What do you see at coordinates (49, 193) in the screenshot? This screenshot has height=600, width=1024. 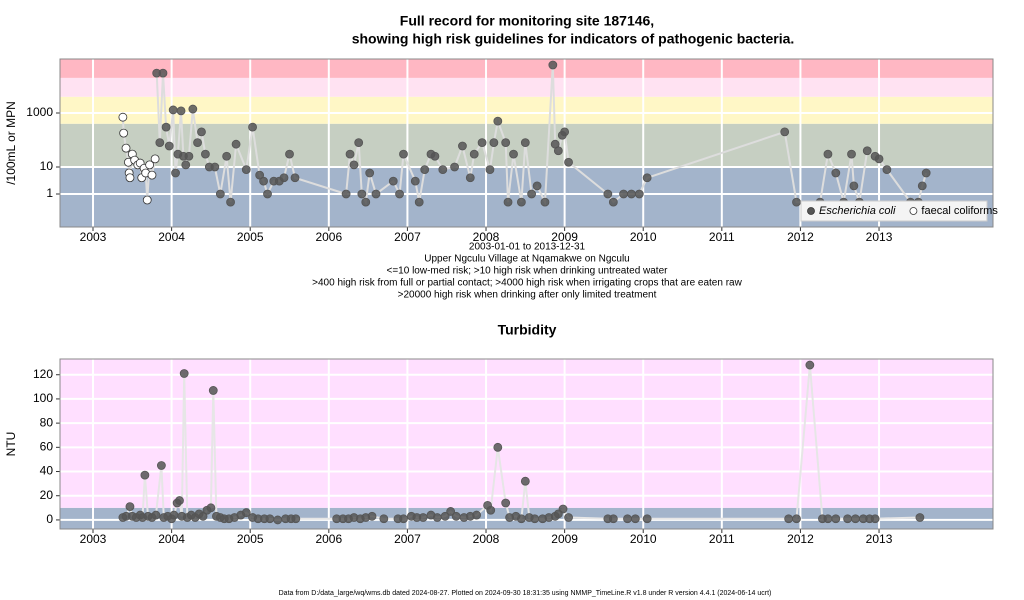 I see `y-tick-label: 1` at bounding box center [49, 193].